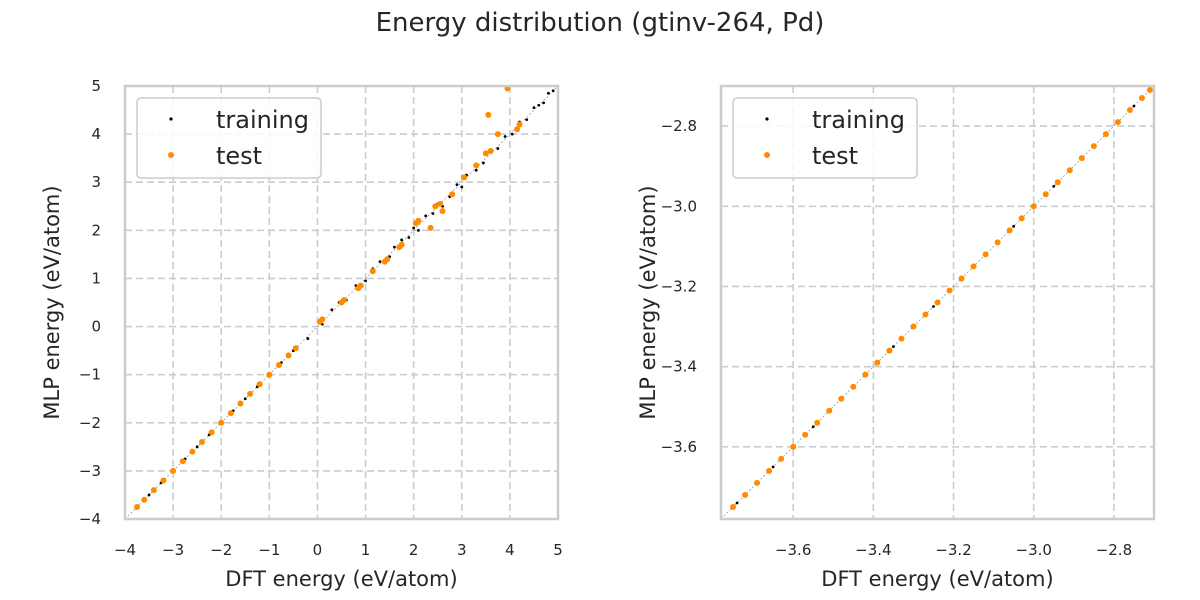 This screenshot has width=1200, height=600. I want to click on legend-label-training: training, so click(858, 120).